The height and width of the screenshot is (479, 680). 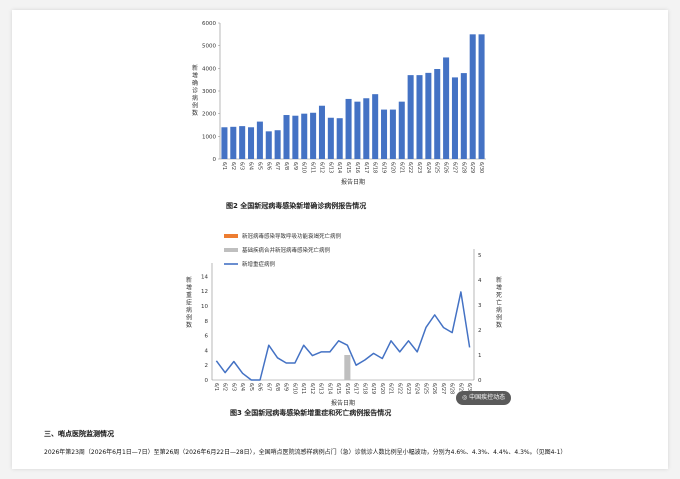 I want to click on figure-2-caption: 图2 全国新冠病毒感染新增确诊病例报告情况, so click(x=296, y=206).